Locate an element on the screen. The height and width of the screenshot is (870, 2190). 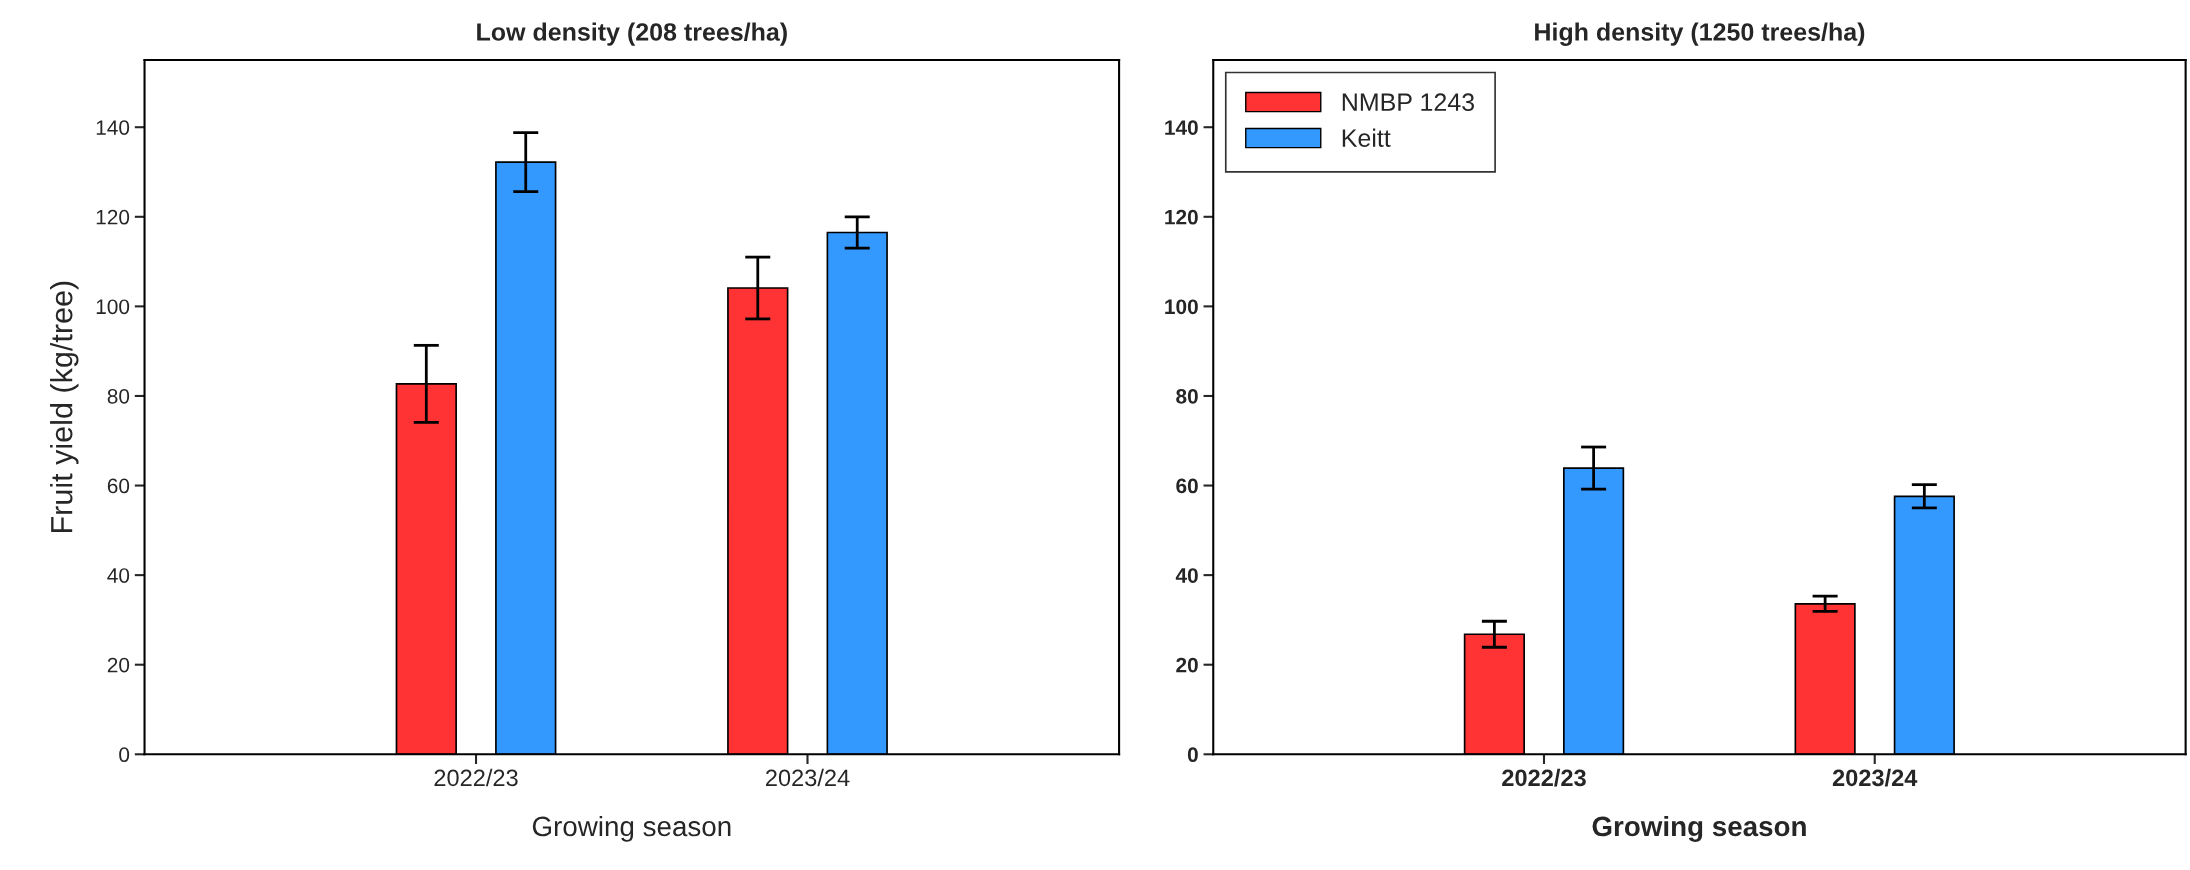
legend-label: Keitt is located at coordinates (1366, 137).